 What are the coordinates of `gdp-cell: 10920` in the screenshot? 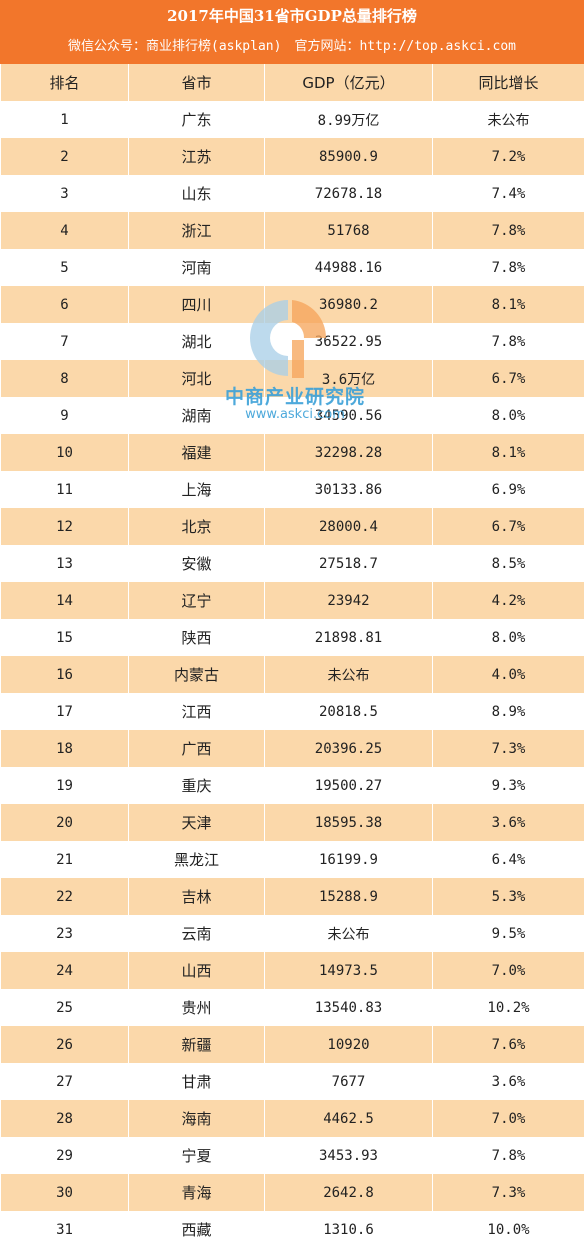 It's located at (348, 1044).